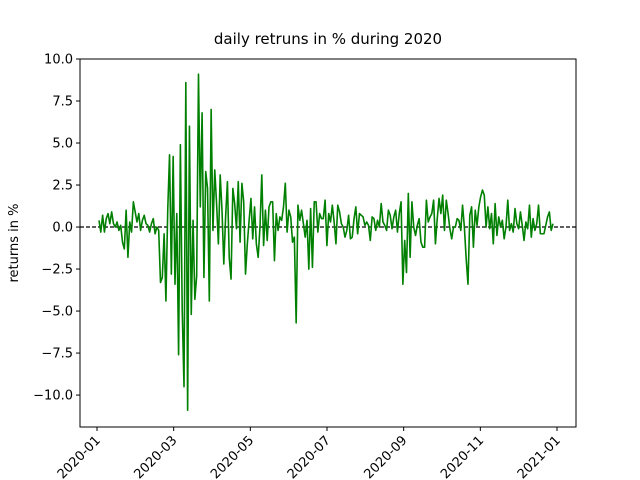  What do you see at coordinates (58, 60) in the screenshot?
I see `y-tick-label: 10.0` at bounding box center [58, 60].